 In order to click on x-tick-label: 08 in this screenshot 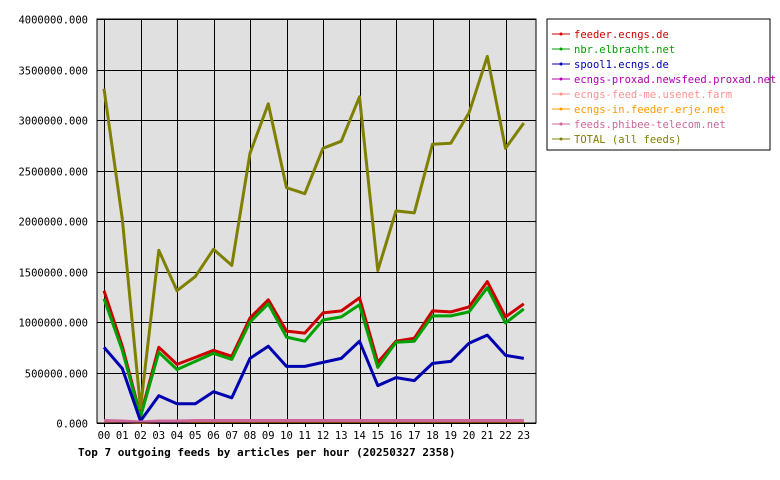, I will do `click(250, 436)`.